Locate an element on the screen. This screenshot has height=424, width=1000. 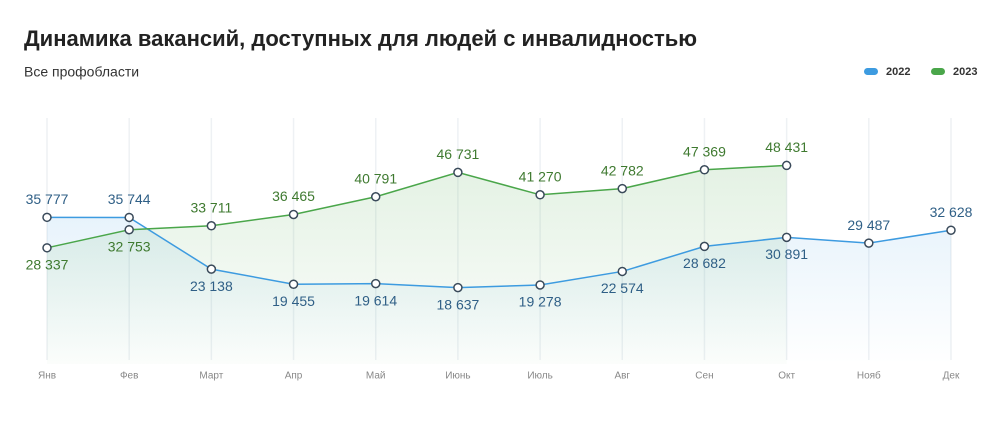
data-label: 28 337 is located at coordinates (47, 265).